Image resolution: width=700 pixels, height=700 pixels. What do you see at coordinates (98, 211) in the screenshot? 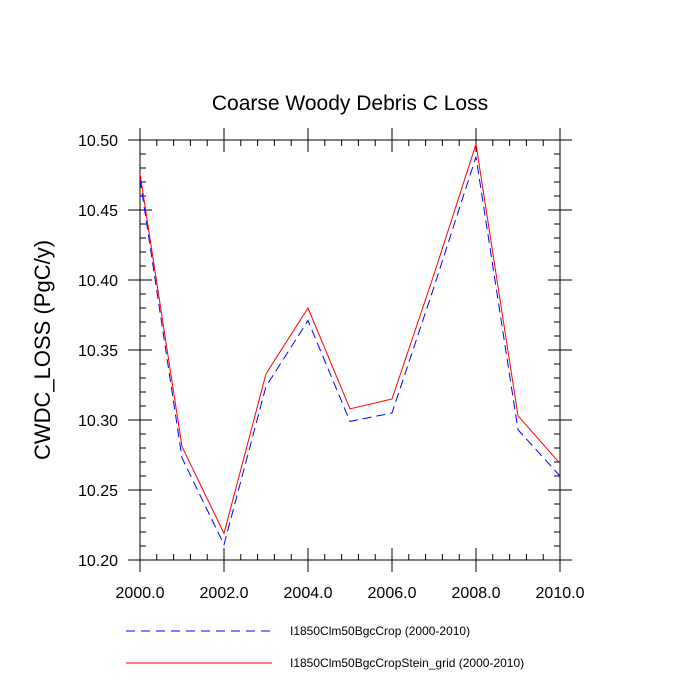
I see `y-tick-label: 10.45` at bounding box center [98, 211].